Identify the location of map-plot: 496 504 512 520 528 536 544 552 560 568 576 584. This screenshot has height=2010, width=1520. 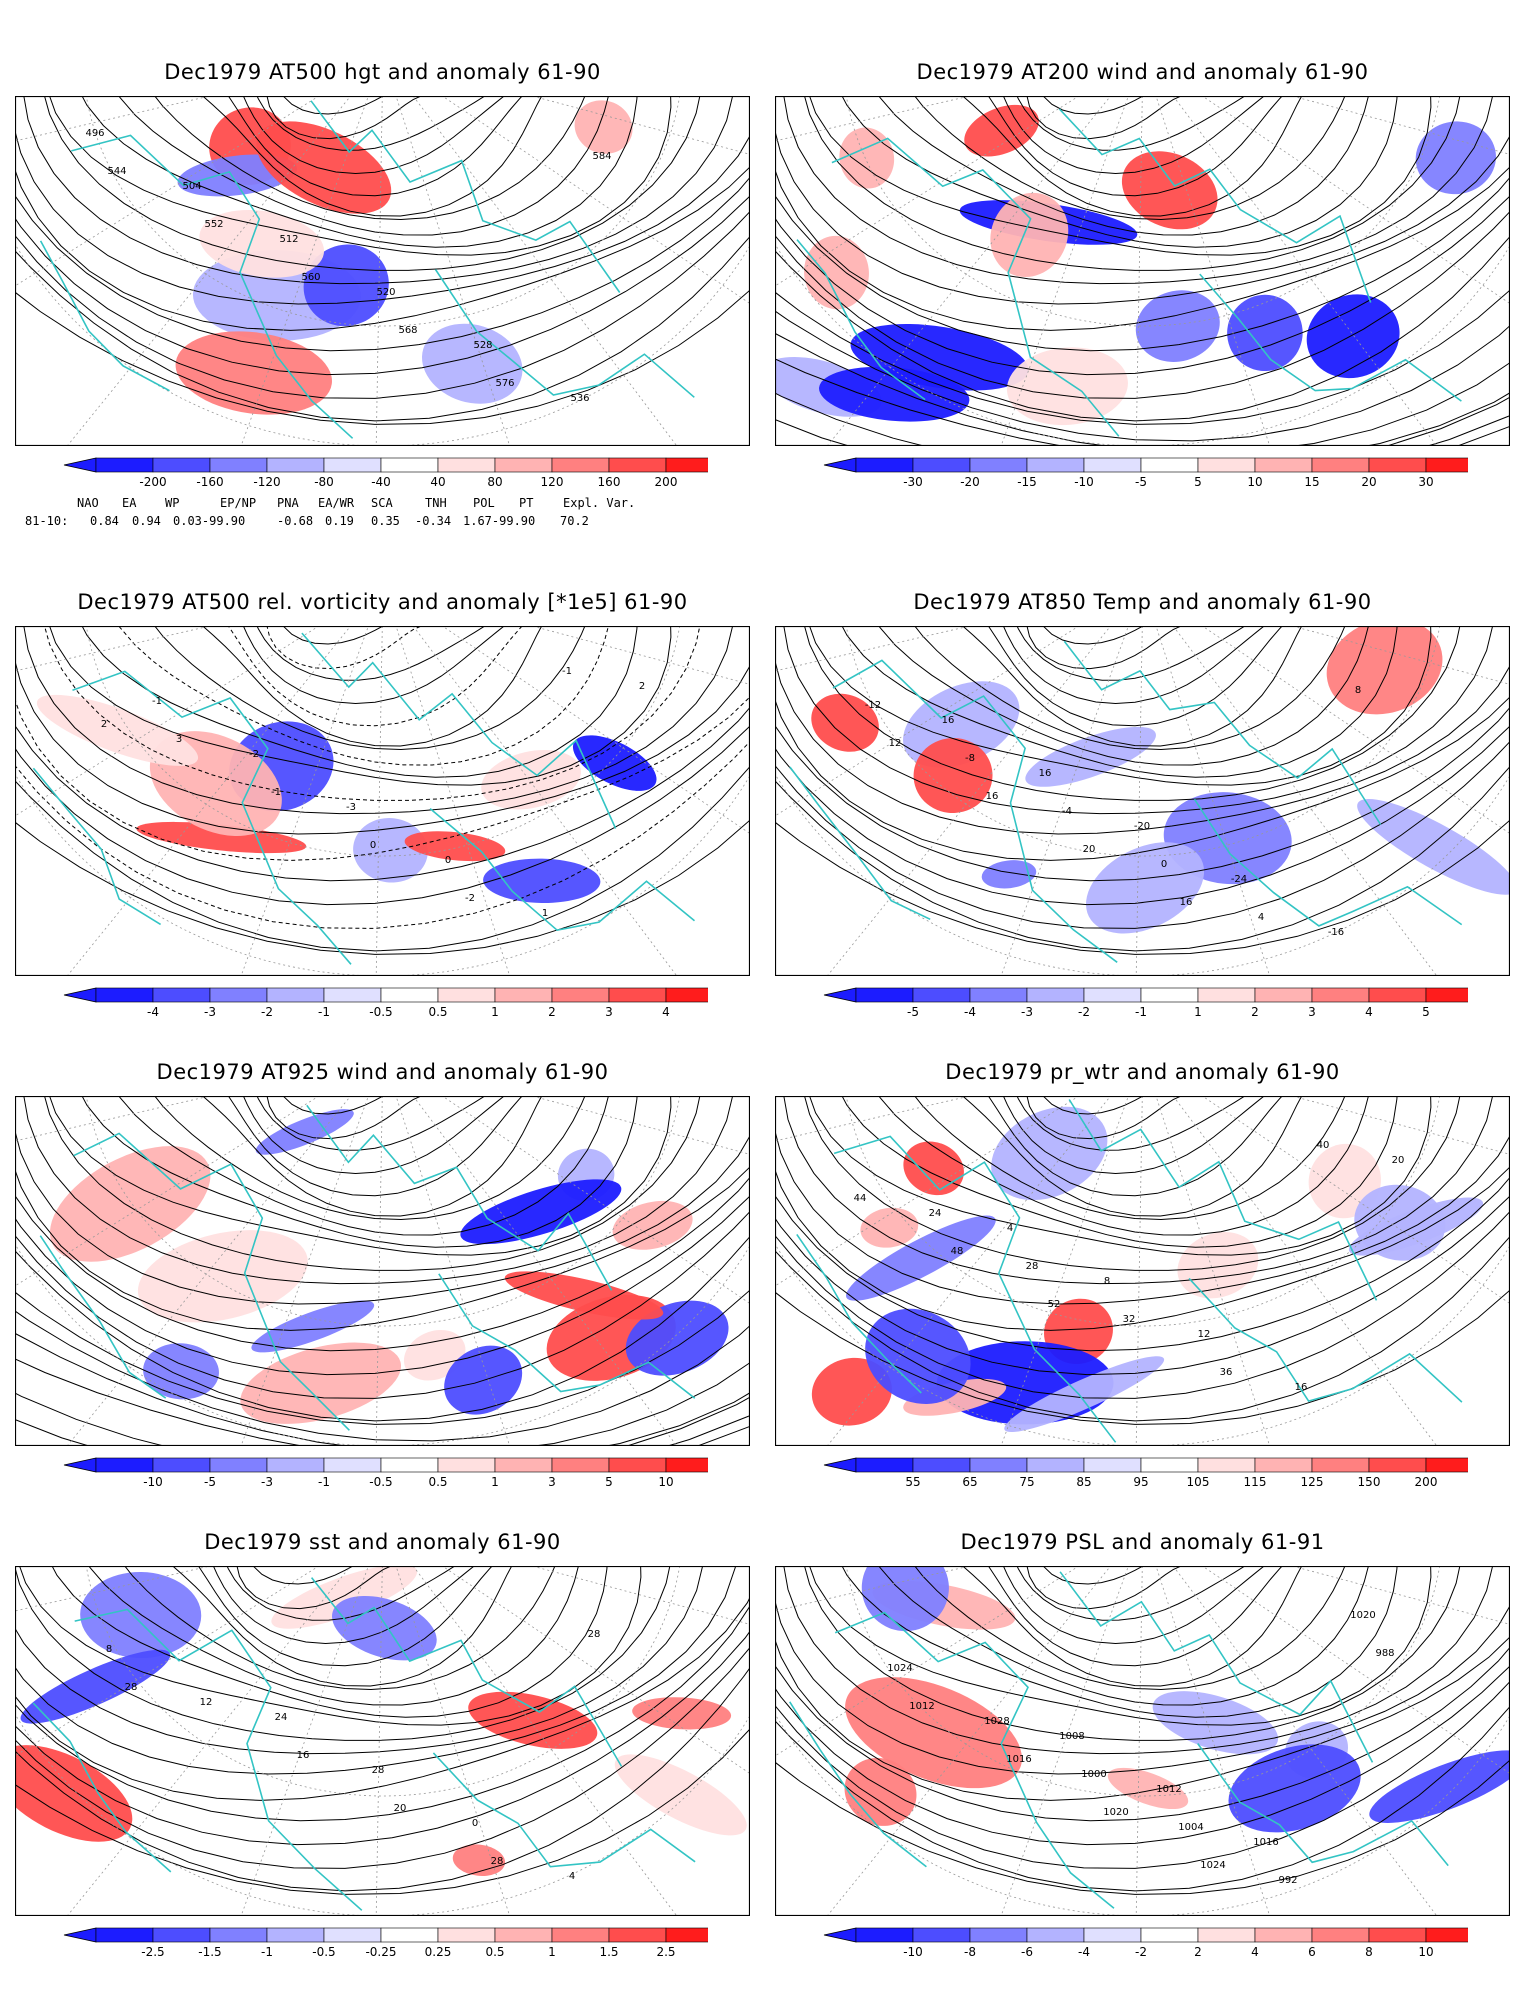
(382, 271).